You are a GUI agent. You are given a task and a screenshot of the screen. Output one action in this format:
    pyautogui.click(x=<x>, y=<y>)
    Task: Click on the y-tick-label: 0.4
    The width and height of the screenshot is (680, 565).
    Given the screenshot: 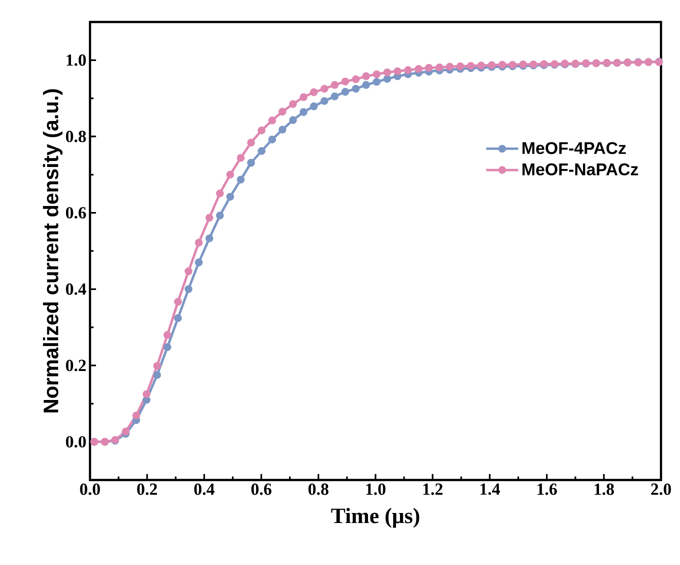 What is the action you would take?
    pyautogui.click(x=76, y=289)
    